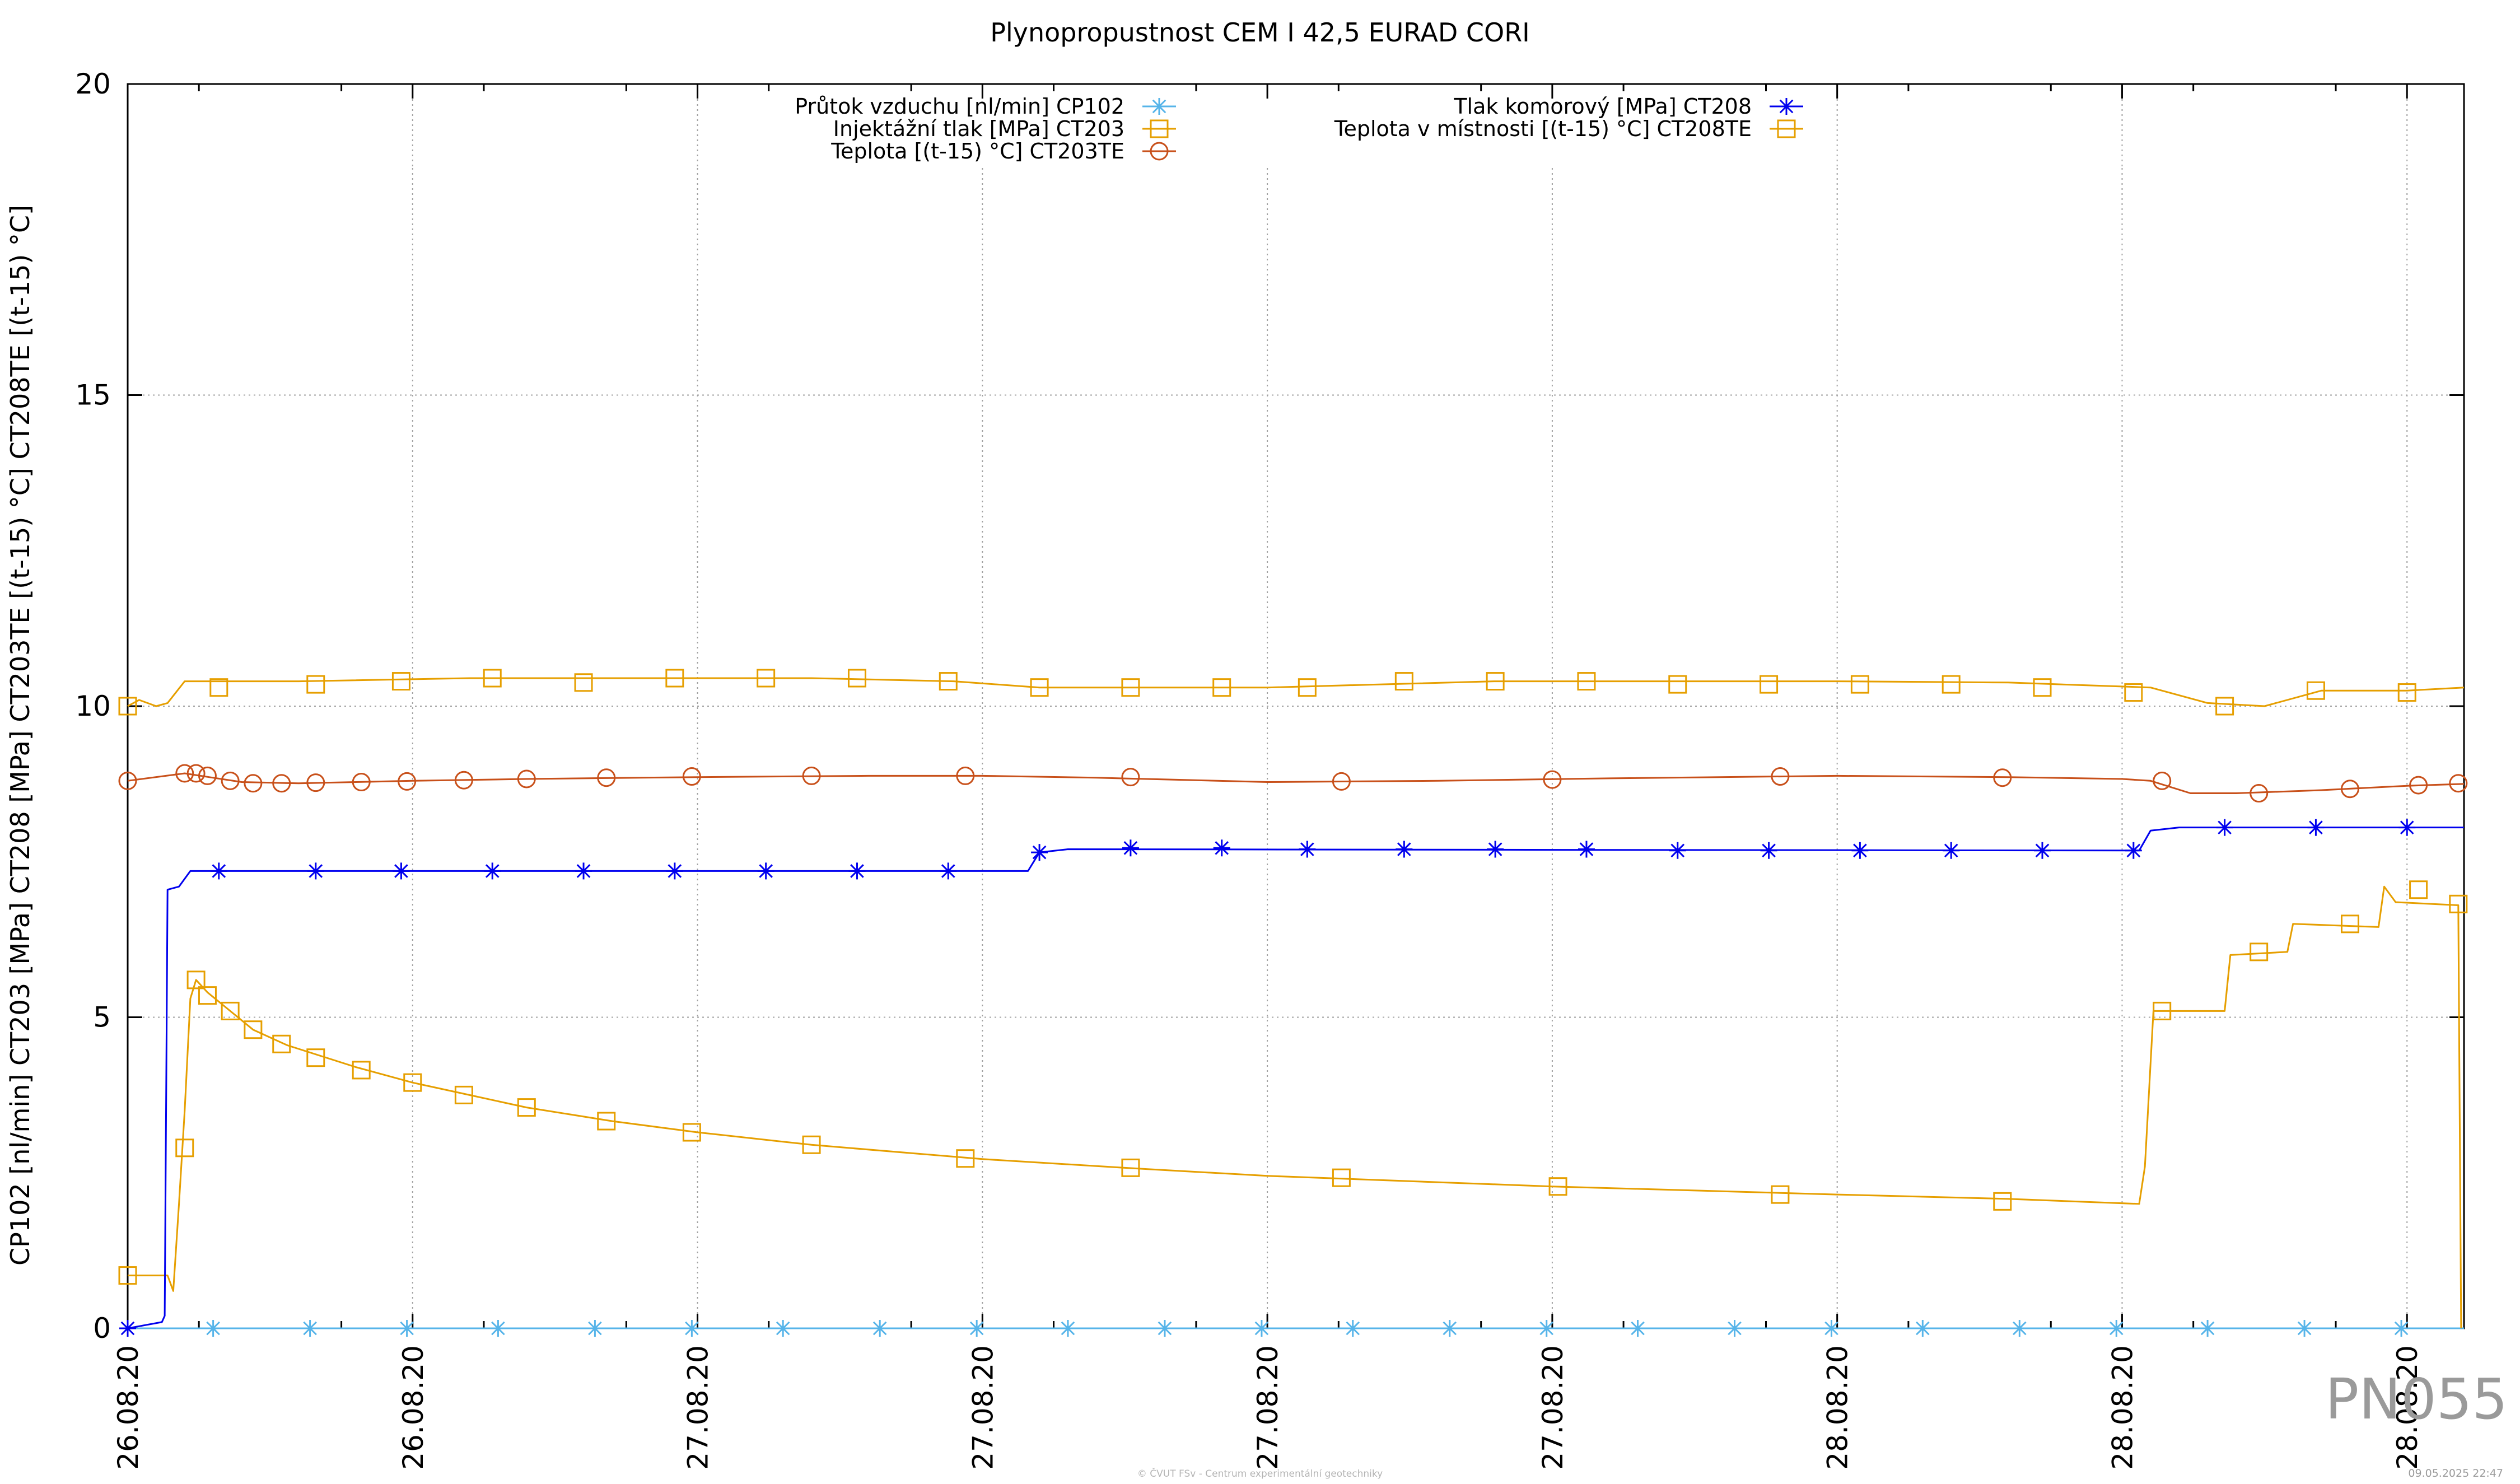  Describe the element at coordinates (979, 129) in the screenshot. I see `legend-label: Injektážní tlak [MPa] CT203` at that location.